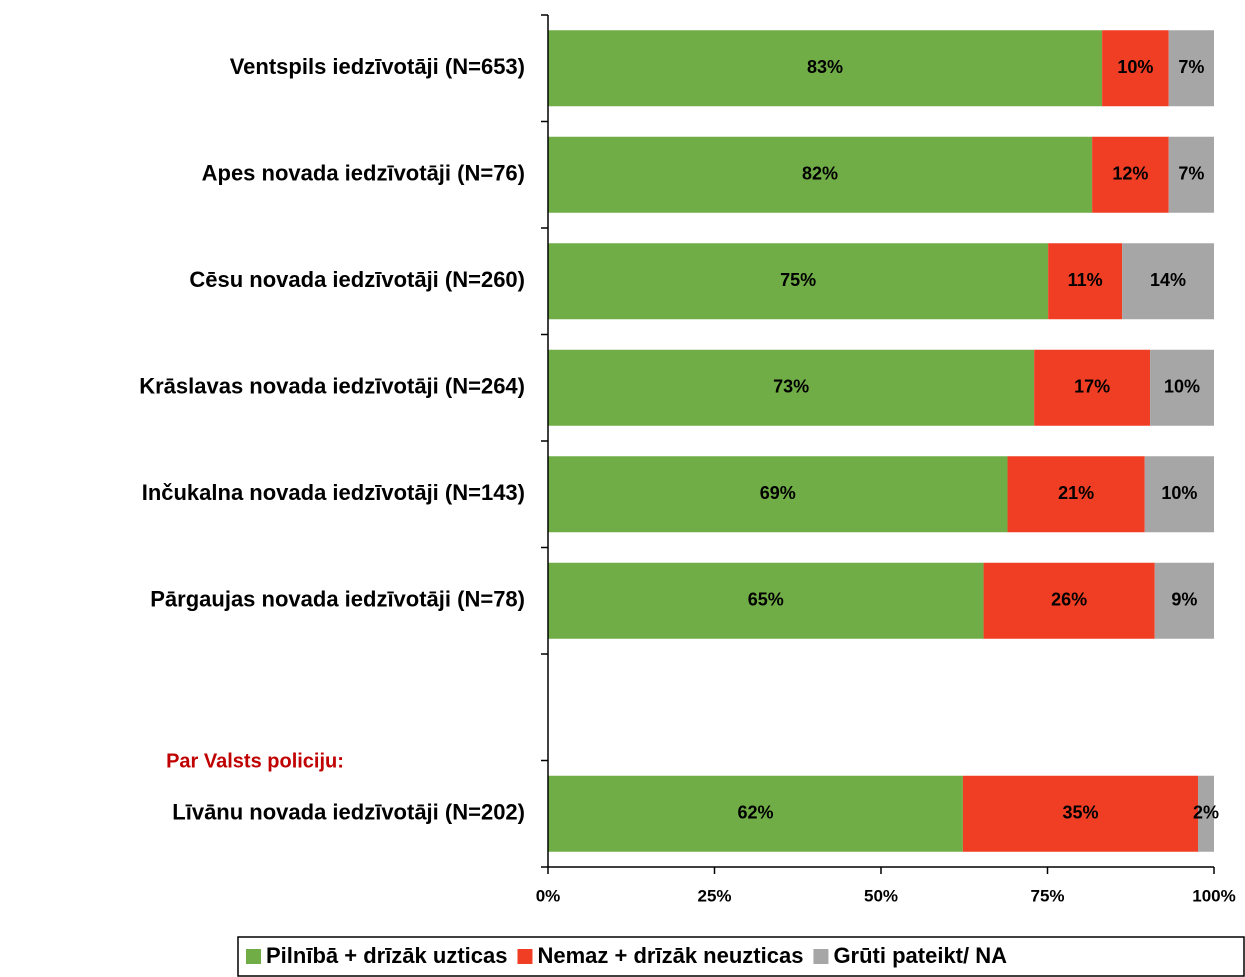  I want to click on y-tick-label: Krāslavas novada iedzīvotāji (N=264), so click(332, 386).